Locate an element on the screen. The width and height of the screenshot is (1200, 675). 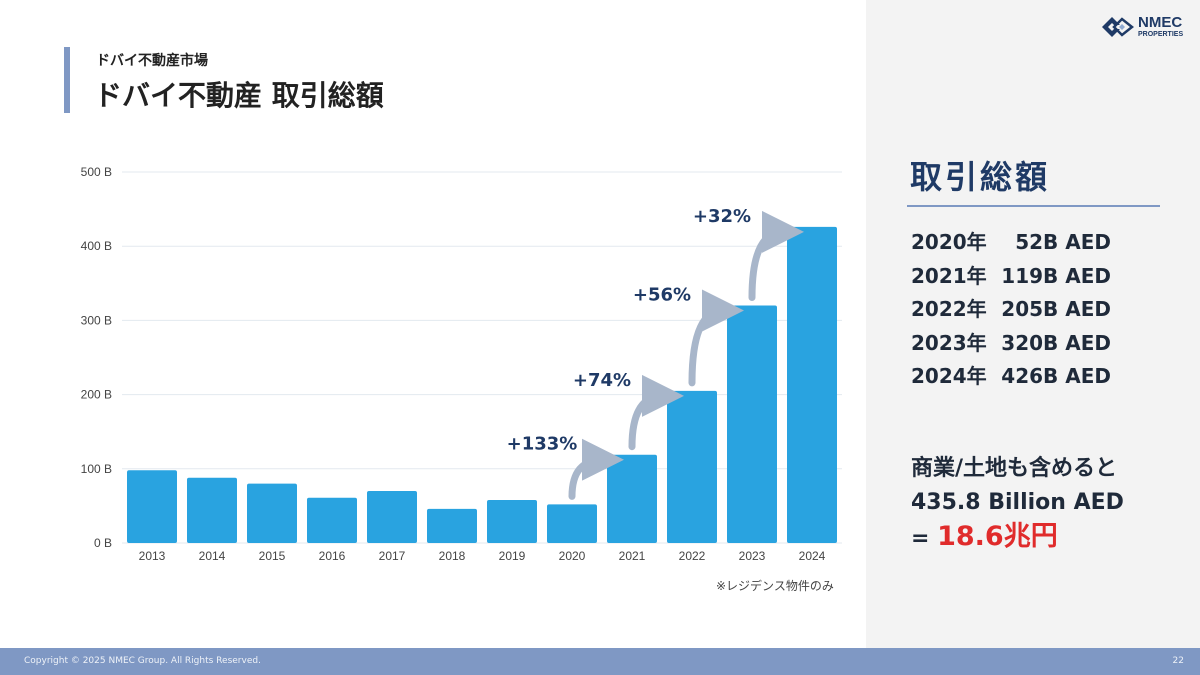
bar-2021 is located at coordinates (632, 498).